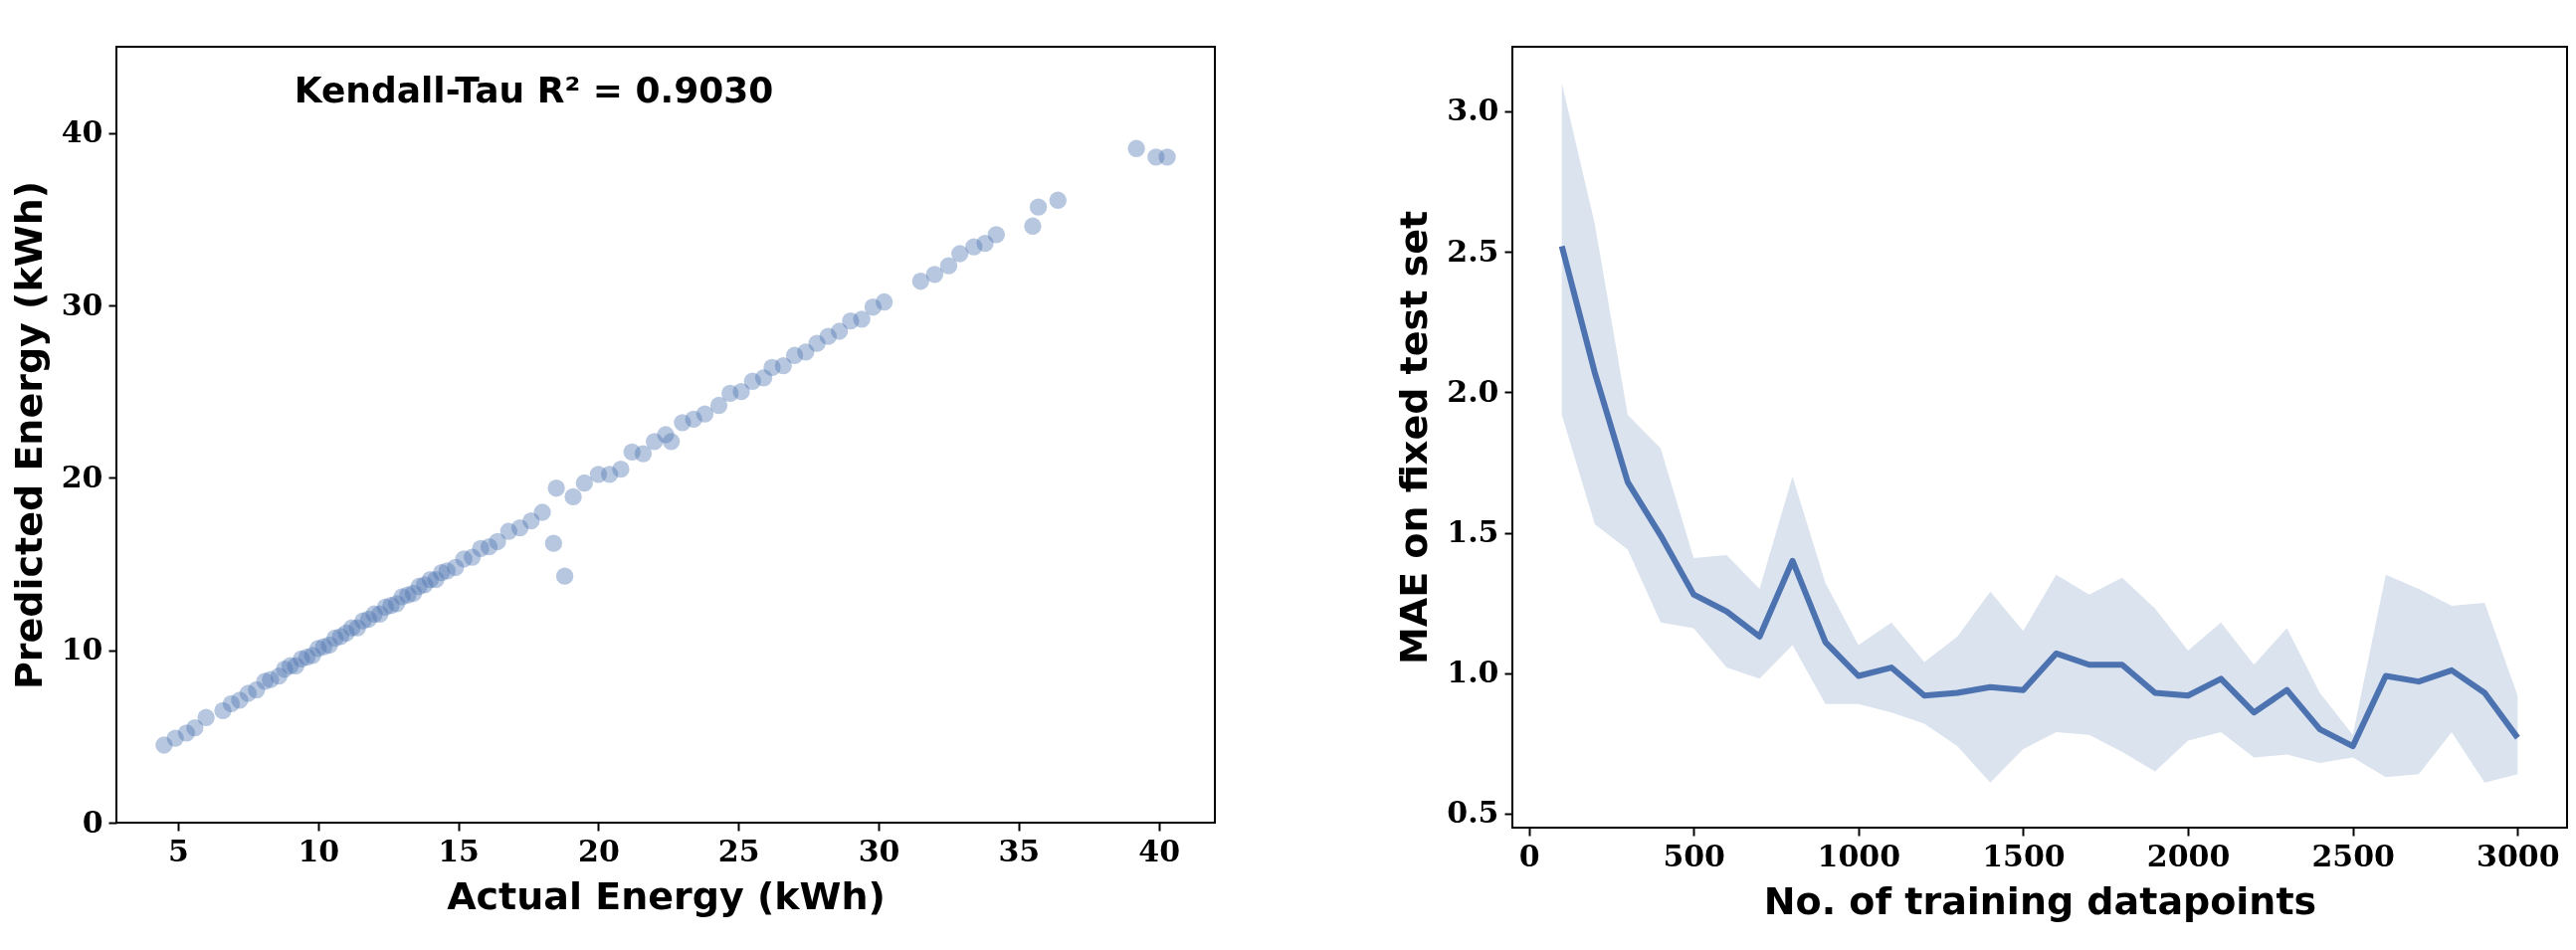  I want to click on x-axis-title: Actual Energy (kWh), so click(666, 895).